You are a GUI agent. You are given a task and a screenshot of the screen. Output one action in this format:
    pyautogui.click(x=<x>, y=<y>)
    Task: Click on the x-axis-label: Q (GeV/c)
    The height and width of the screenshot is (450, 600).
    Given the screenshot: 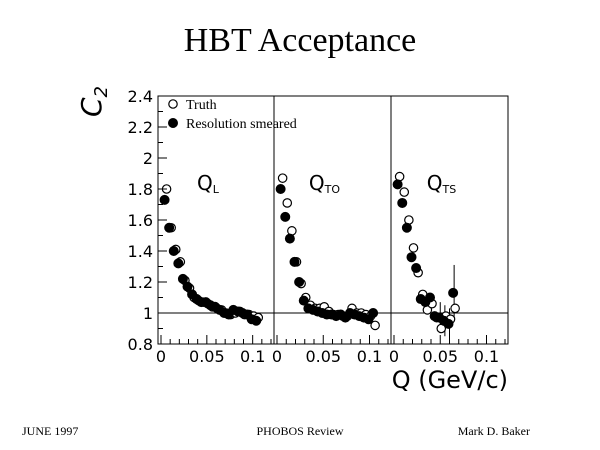 What is the action you would take?
    pyautogui.click(x=450, y=380)
    